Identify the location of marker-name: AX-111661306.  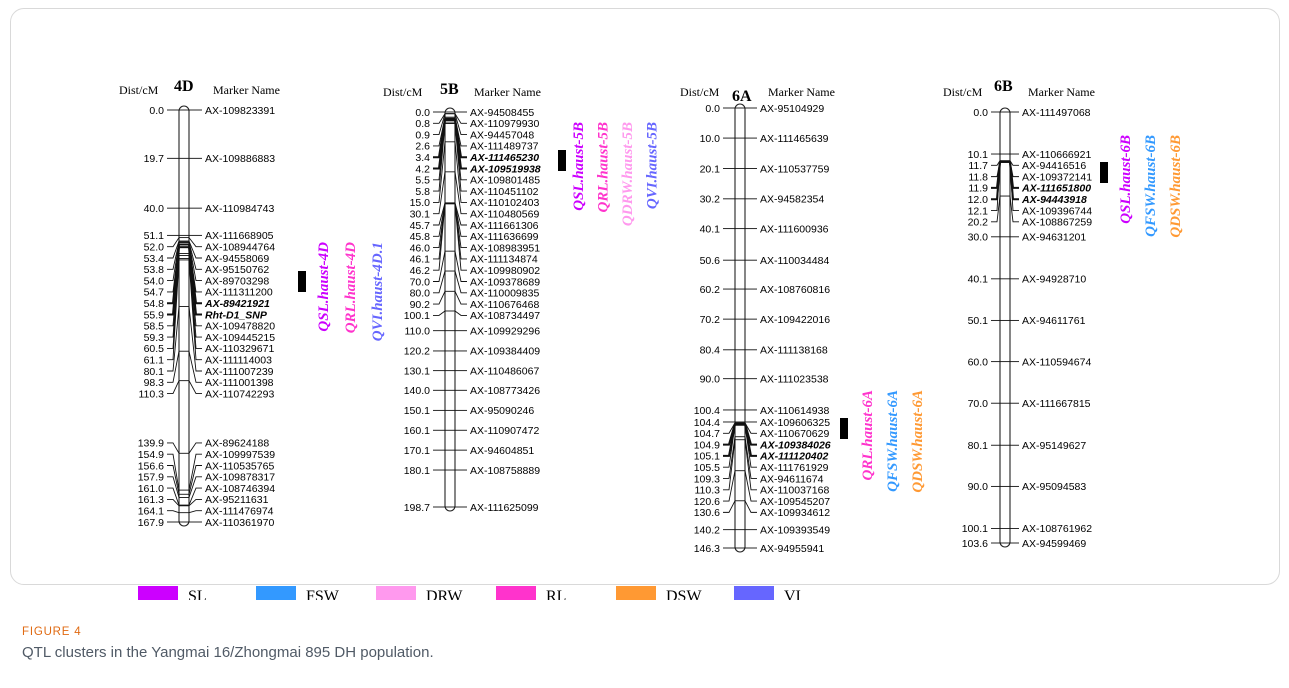
(504, 226).